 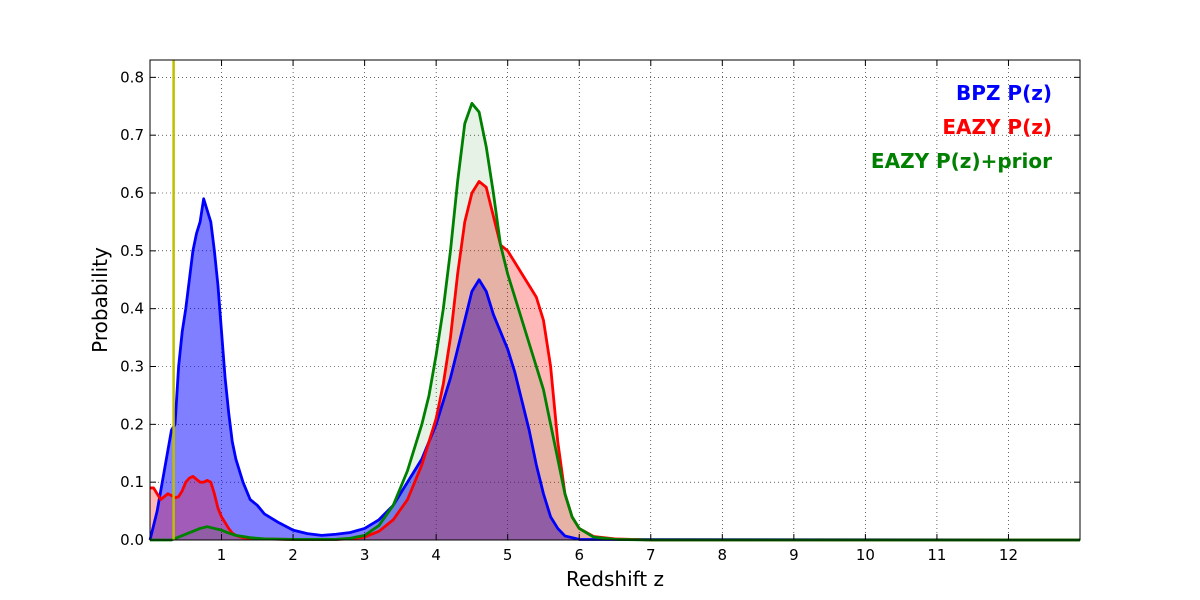 I want to click on legend-entry: EAZY P(z), so click(x=997, y=127).